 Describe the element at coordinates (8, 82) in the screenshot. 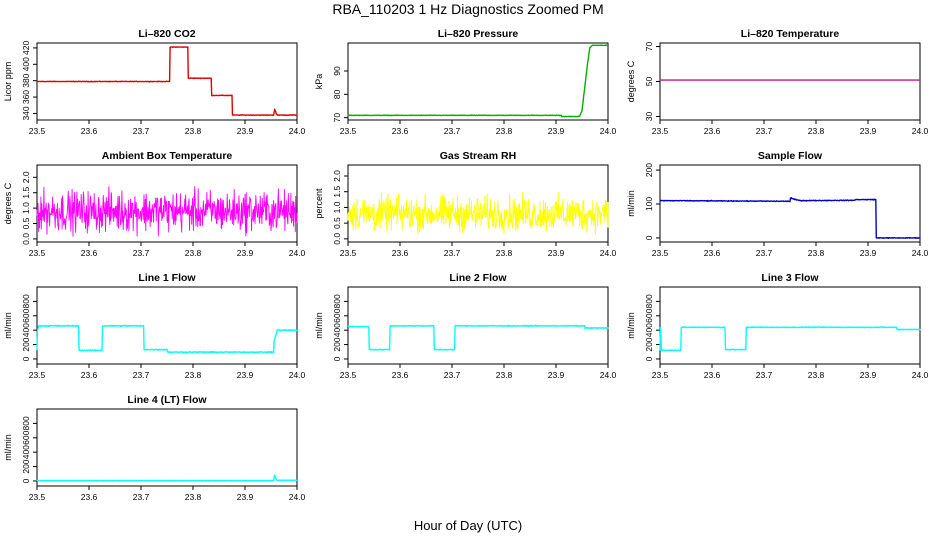

I see `y-axis-label: Licor ppm` at that location.